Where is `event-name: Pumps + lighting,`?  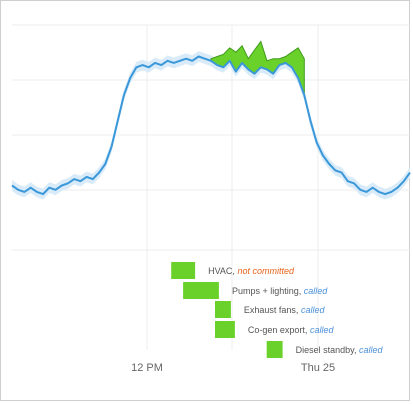 event-name: Pumps + lighting, is located at coordinates (268, 291).